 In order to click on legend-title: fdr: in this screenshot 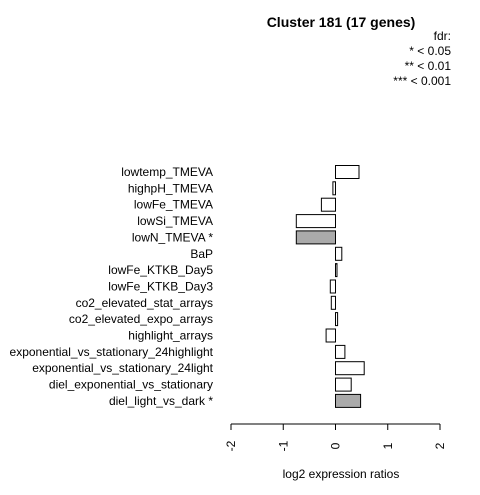, I will do `click(442, 36)`.